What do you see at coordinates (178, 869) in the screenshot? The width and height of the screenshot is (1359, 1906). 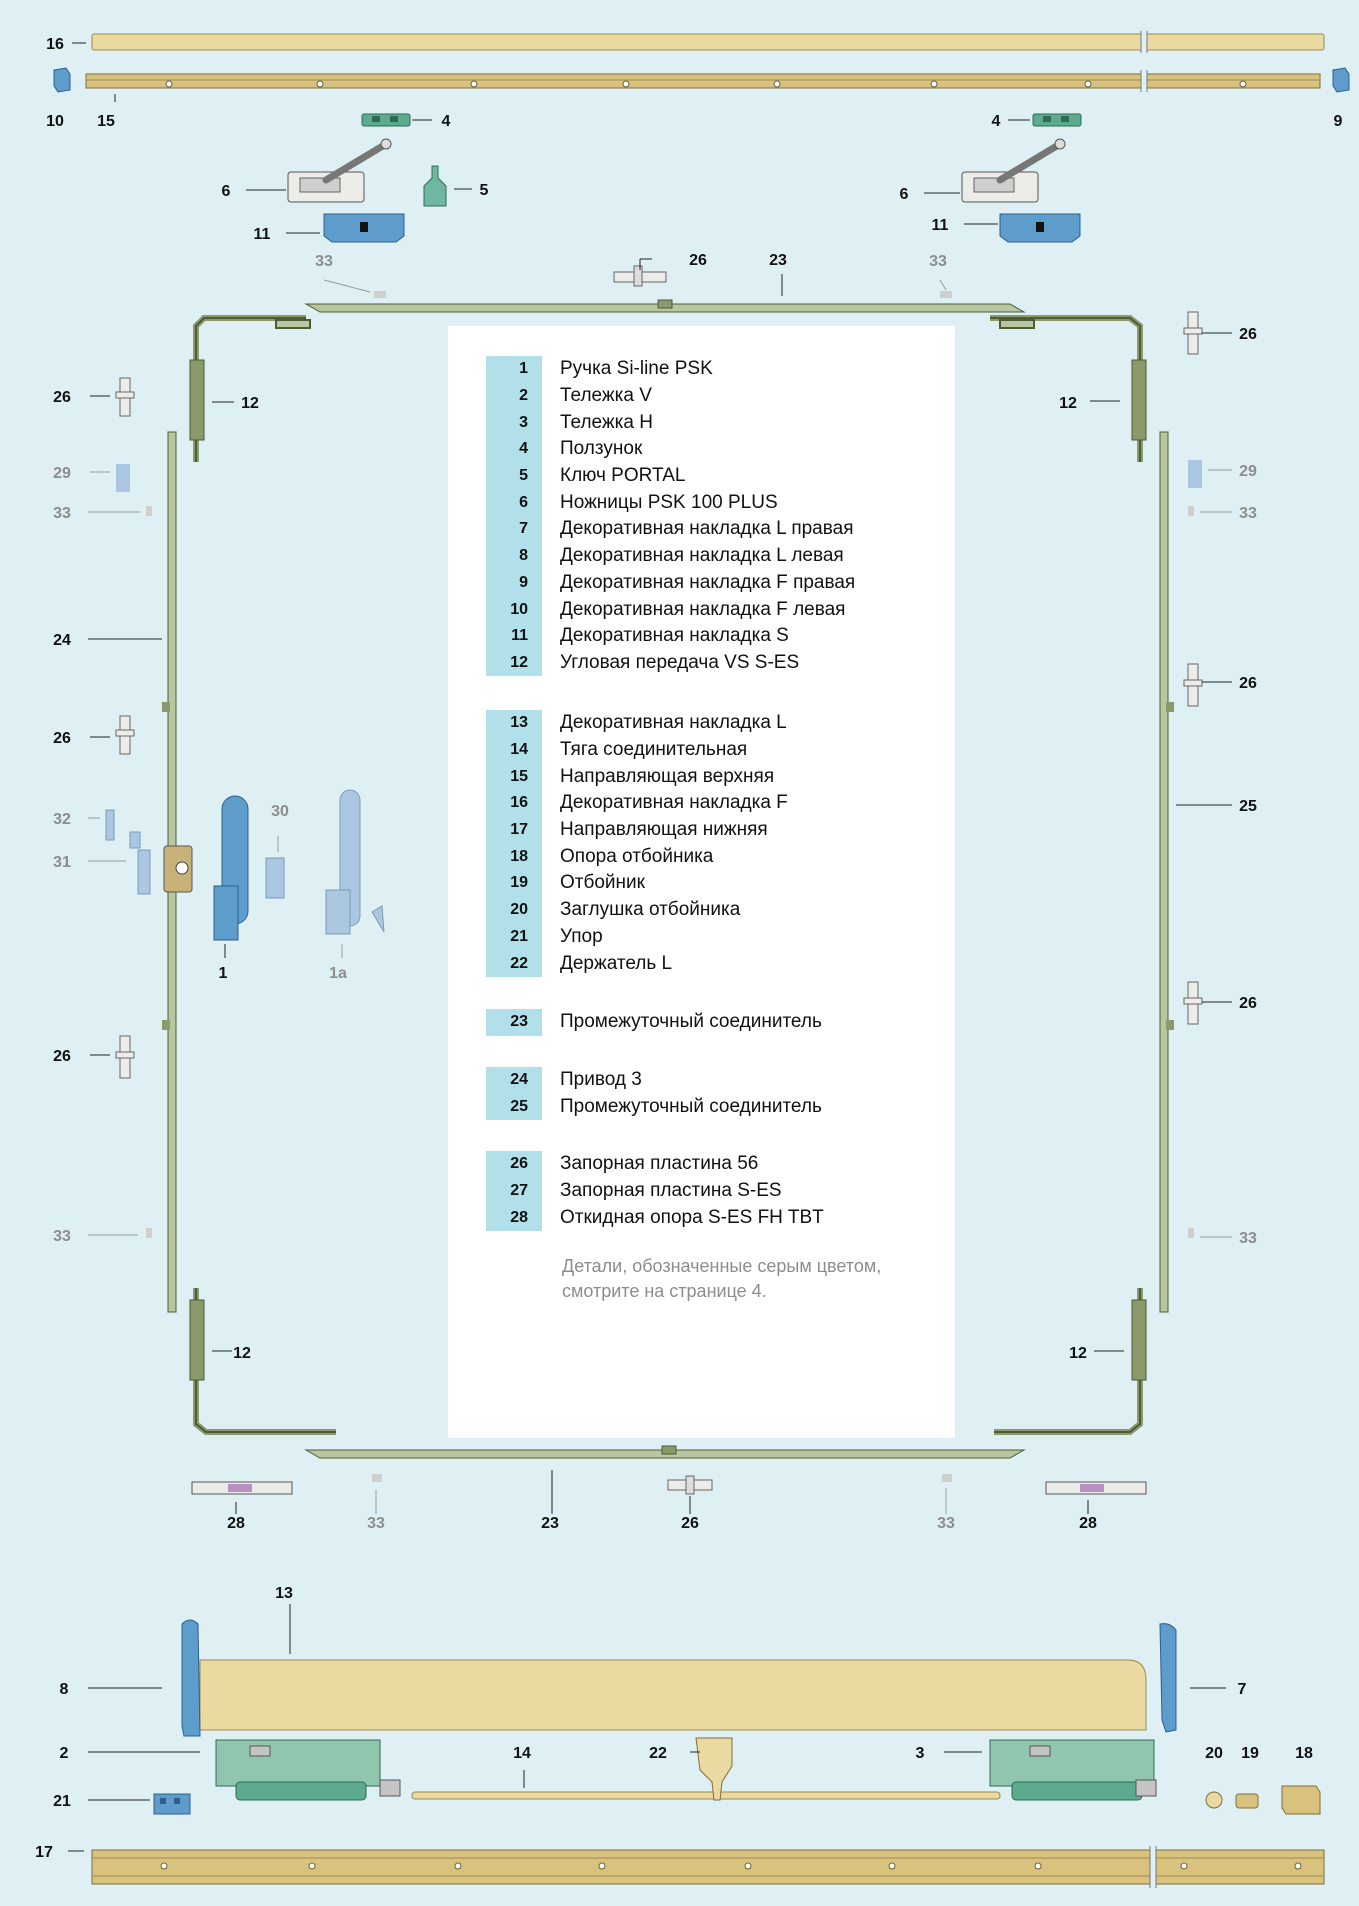 I see `handle-gear-box` at bounding box center [178, 869].